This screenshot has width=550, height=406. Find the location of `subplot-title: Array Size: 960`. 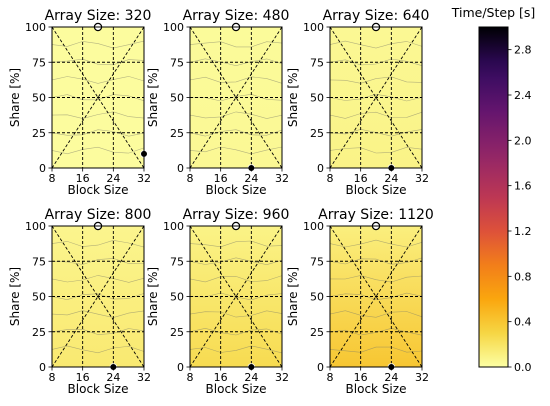

subplot-title: Array Size: 960 is located at coordinates (236, 215).